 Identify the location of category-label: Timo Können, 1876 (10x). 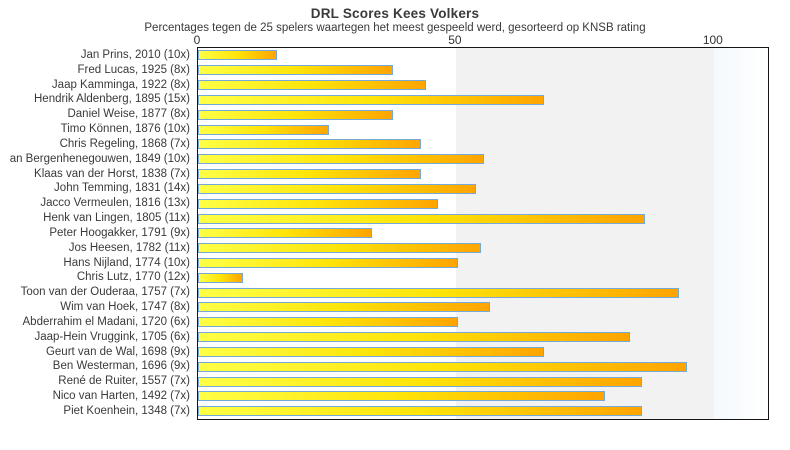
(125, 129).